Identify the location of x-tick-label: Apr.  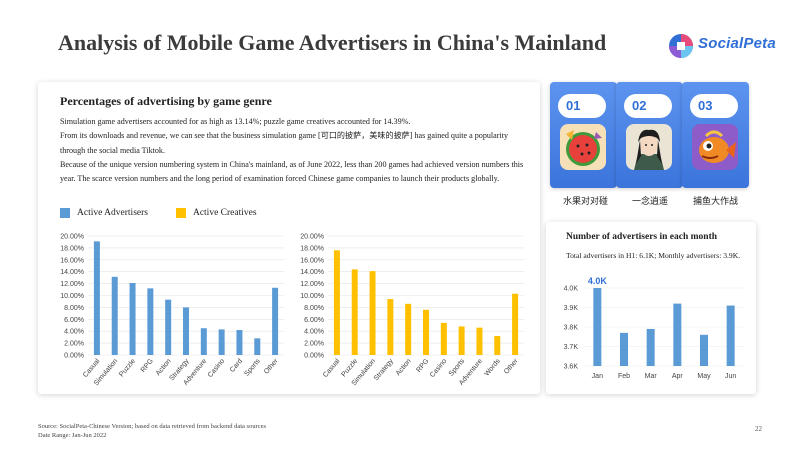
(678, 376).